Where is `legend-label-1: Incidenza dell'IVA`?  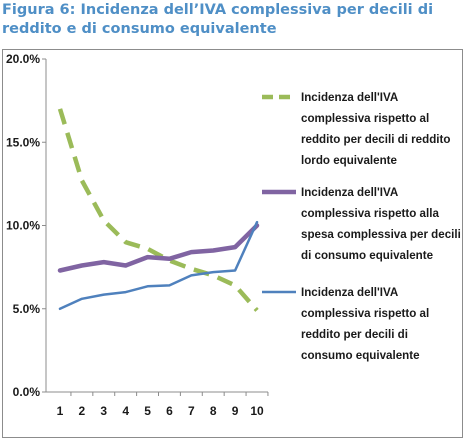
legend-label-1: Incidenza dell'IVA is located at coordinates (350, 97).